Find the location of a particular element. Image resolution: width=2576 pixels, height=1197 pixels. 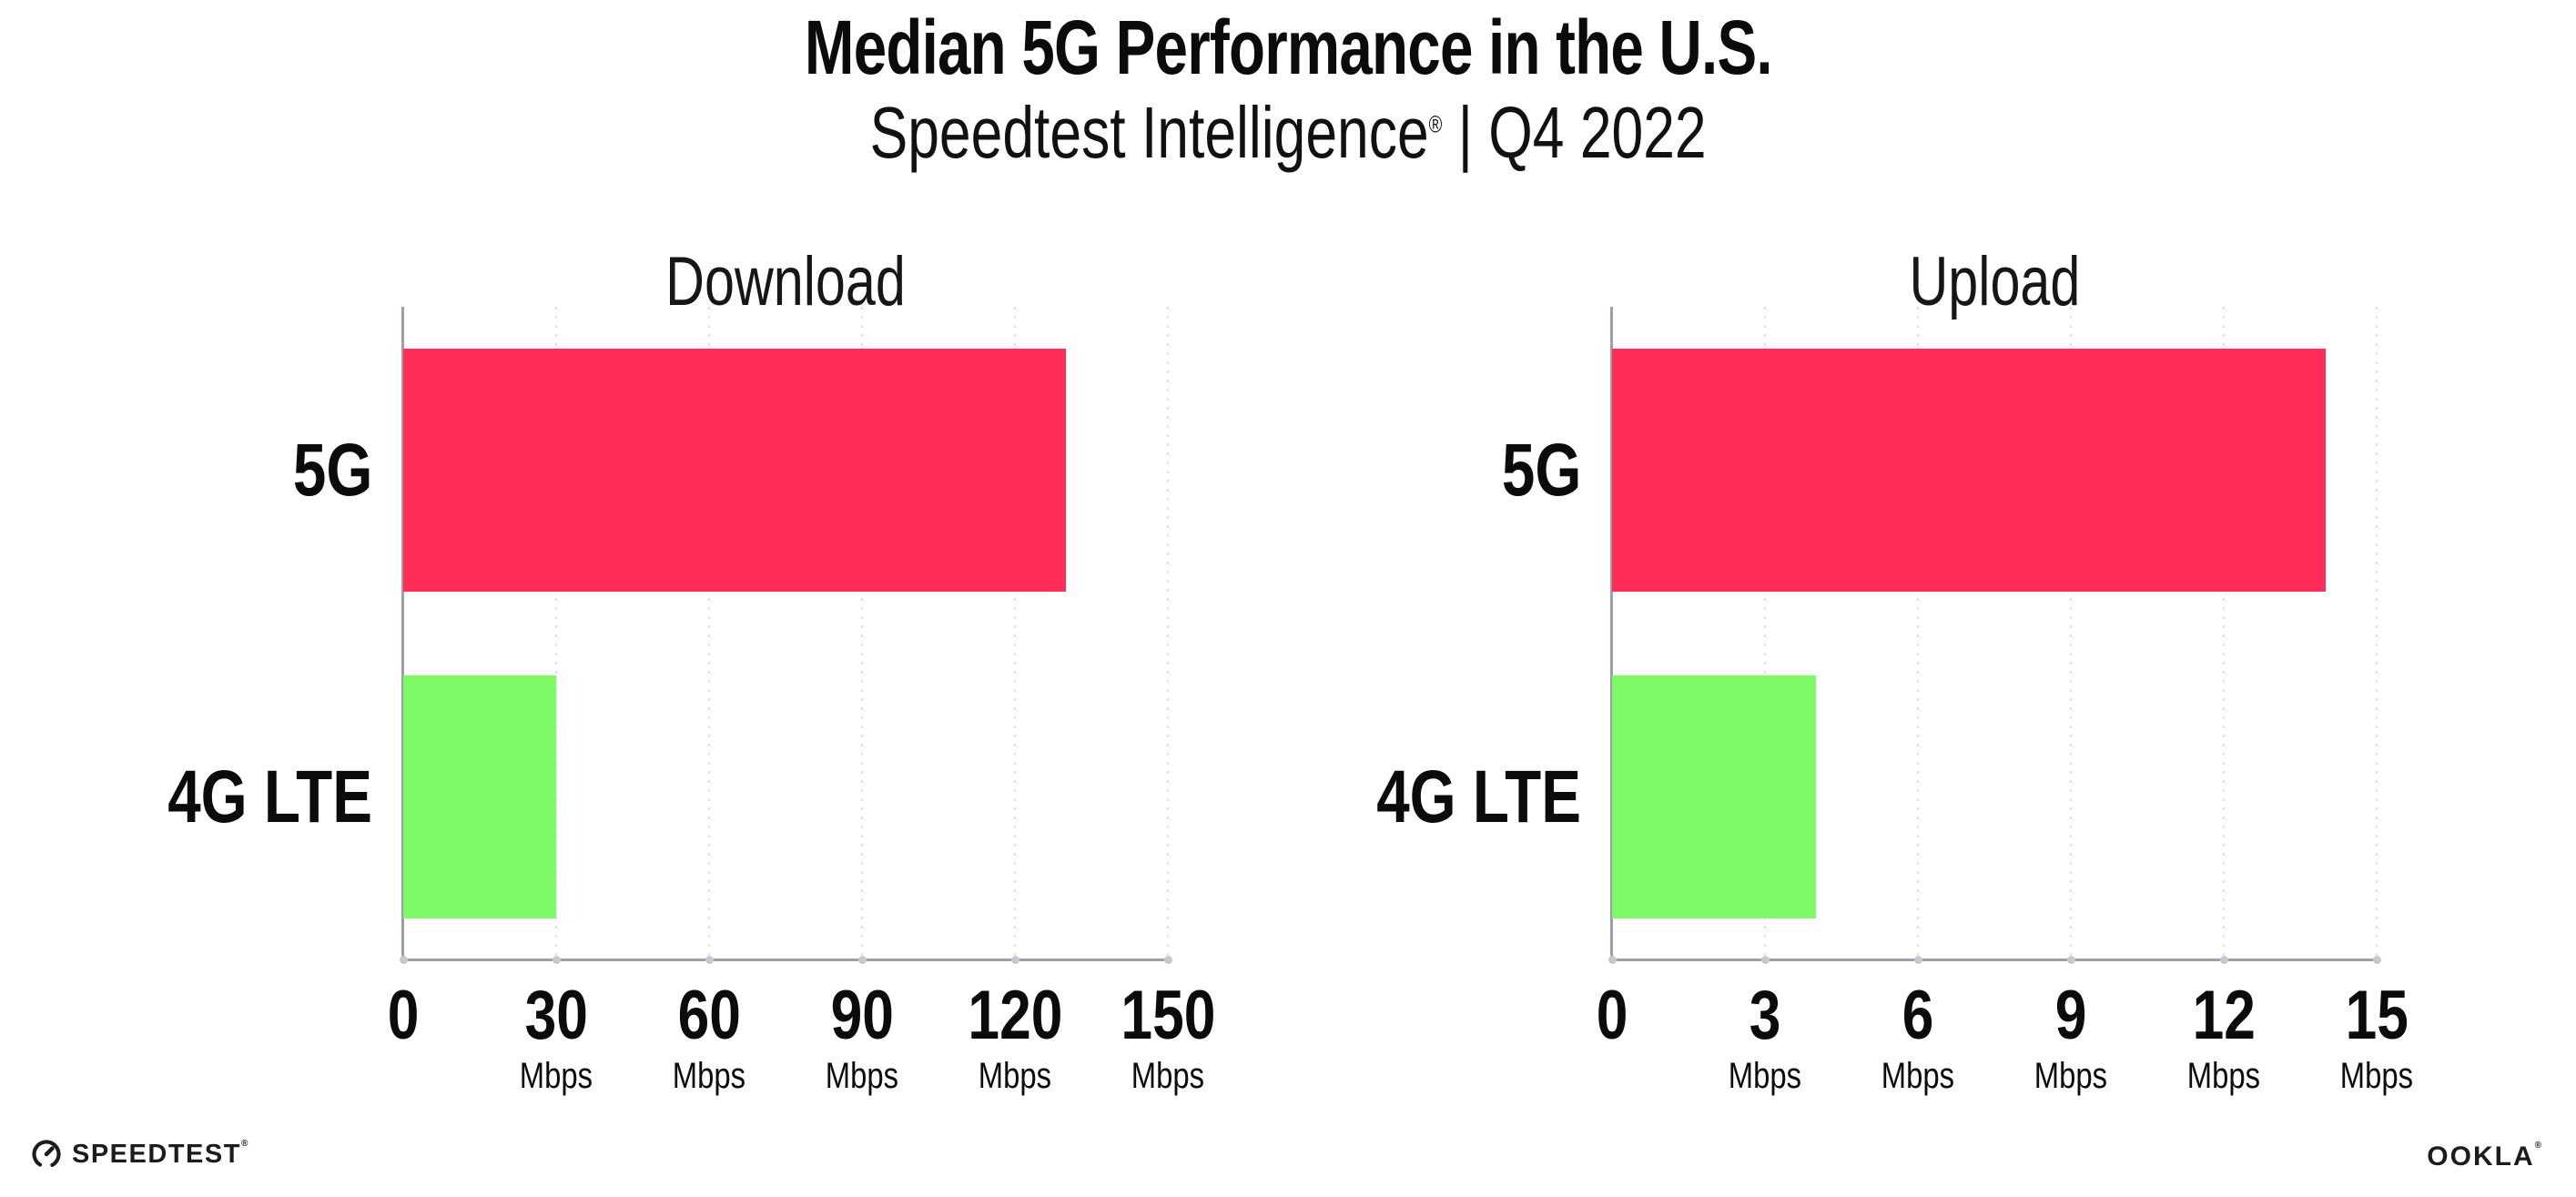

chart-title: Upload is located at coordinates (1995, 283).